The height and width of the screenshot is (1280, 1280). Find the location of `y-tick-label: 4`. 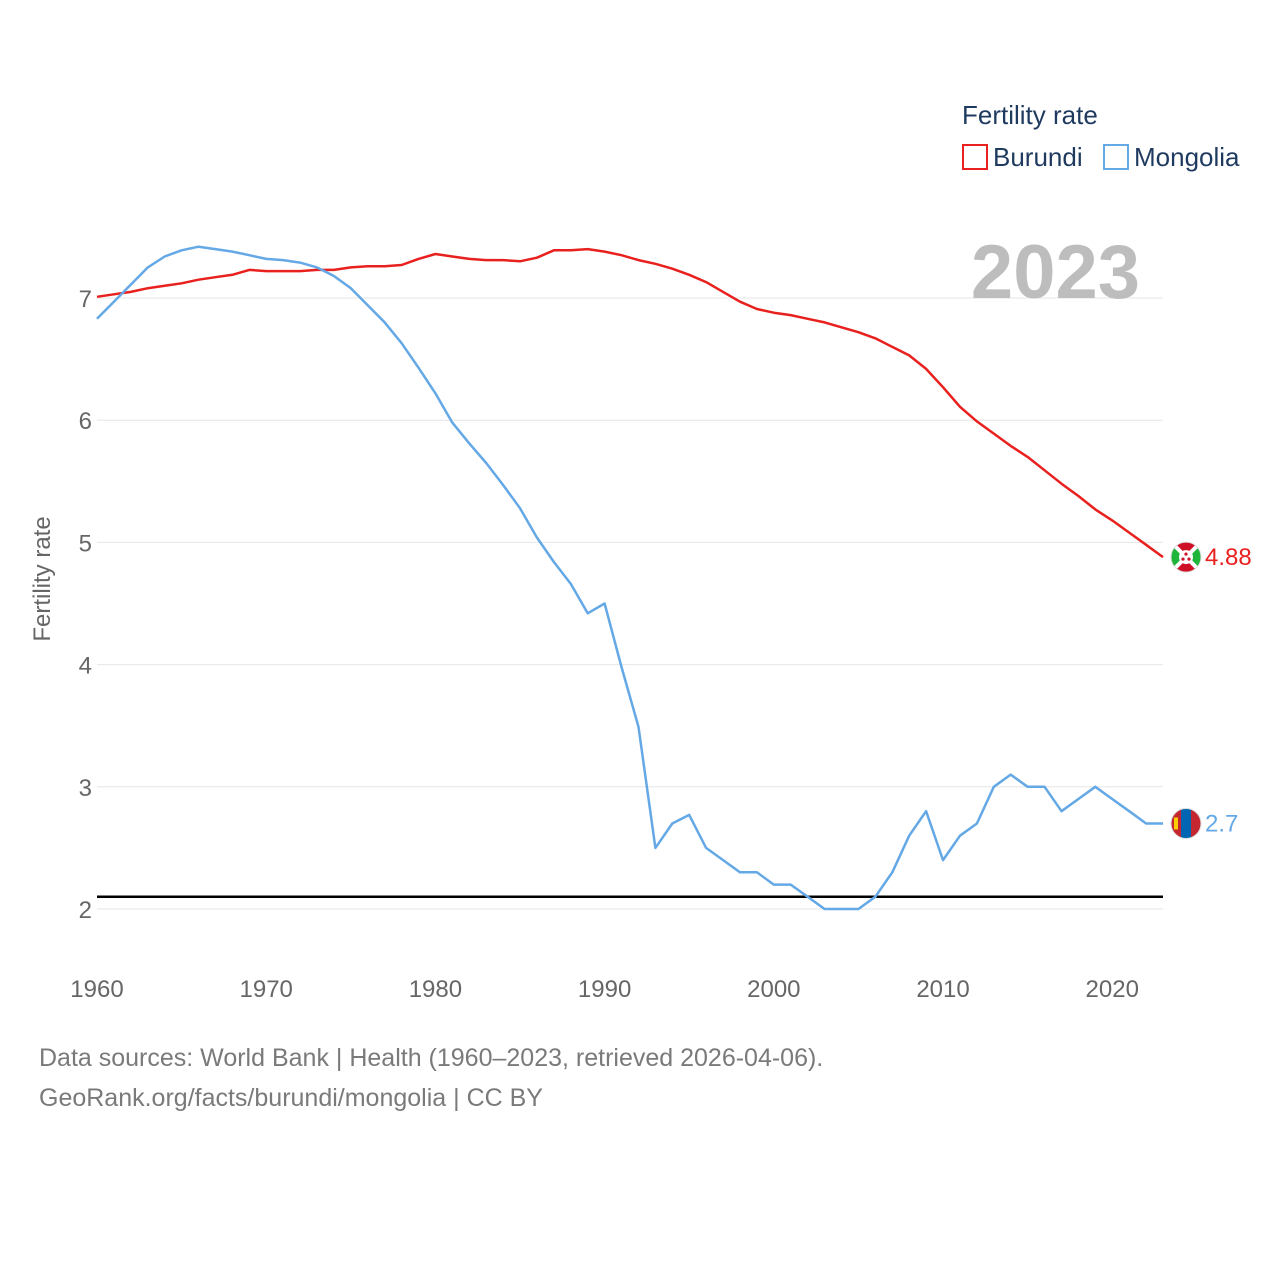

y-tick-label: 4 is located at coordinates (85, 666).